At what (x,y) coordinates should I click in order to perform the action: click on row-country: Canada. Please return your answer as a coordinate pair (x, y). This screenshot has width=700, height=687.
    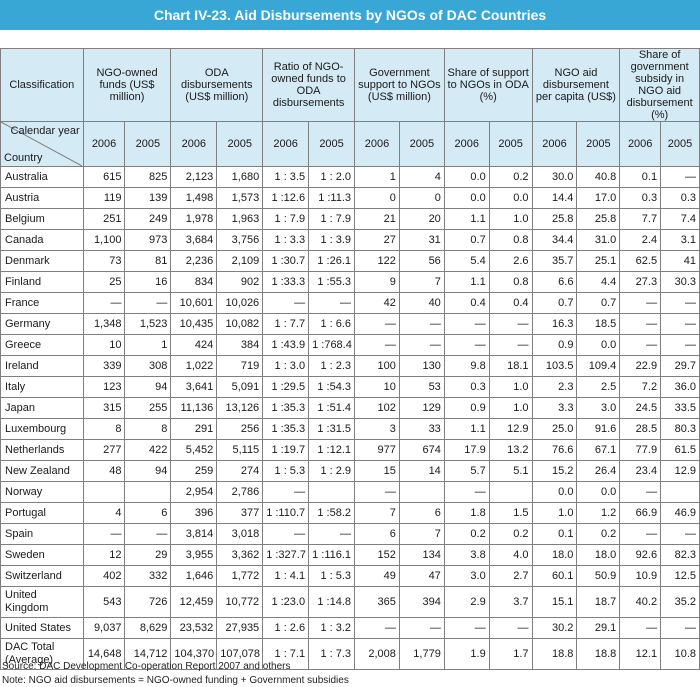
    Looking at the image, I should click on (42, 240).